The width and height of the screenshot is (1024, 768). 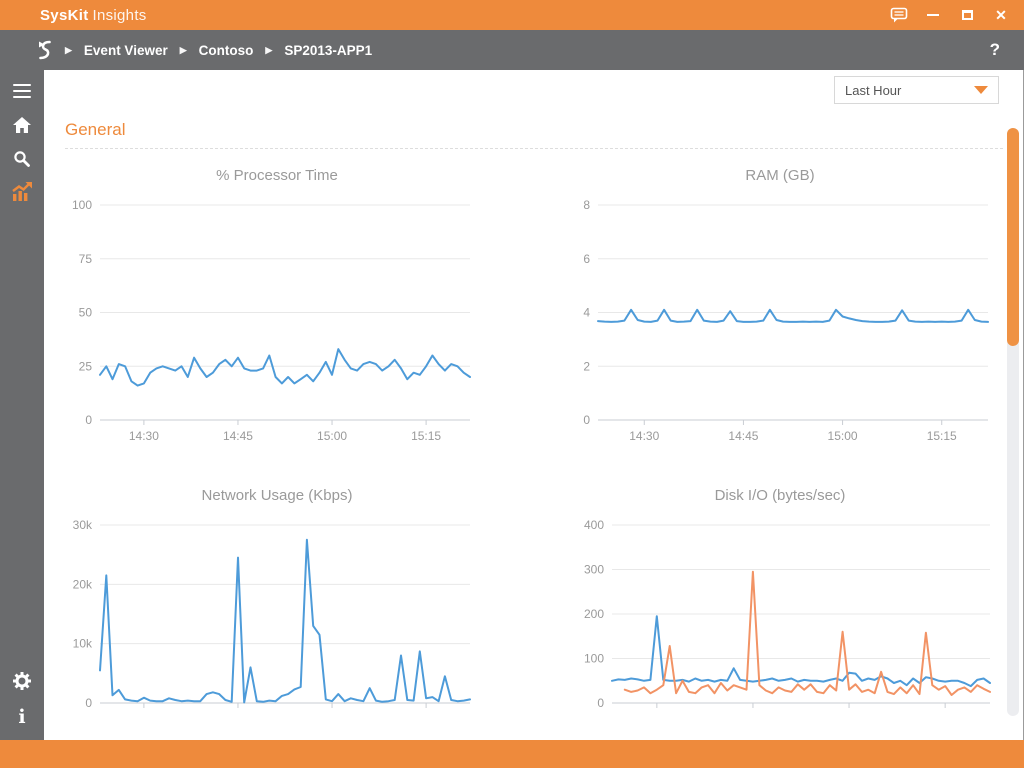 I want to click on window-controls: ✕, so click(x=950, y=15).